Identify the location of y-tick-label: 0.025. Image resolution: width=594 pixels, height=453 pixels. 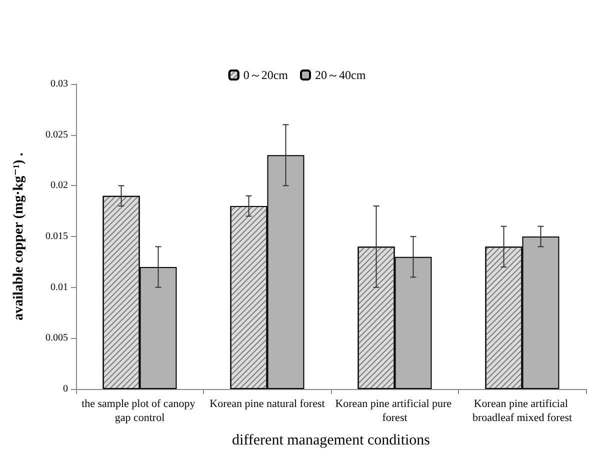
(57, 134).